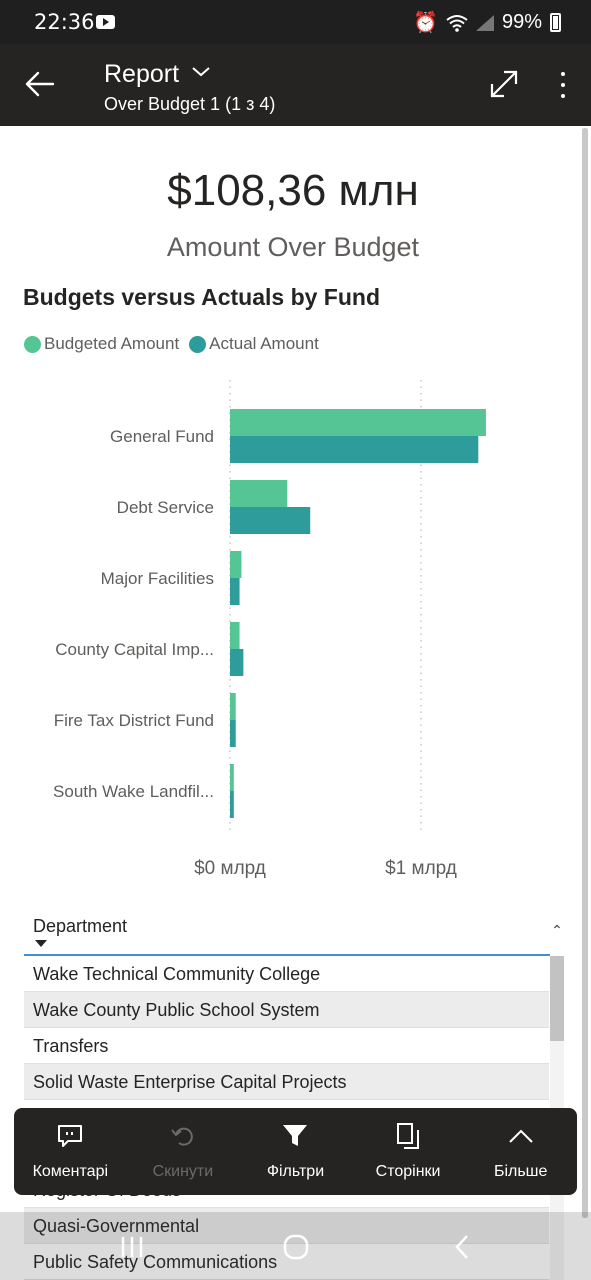  I want to click on category-label: Major Facilities, so click(157, 578).